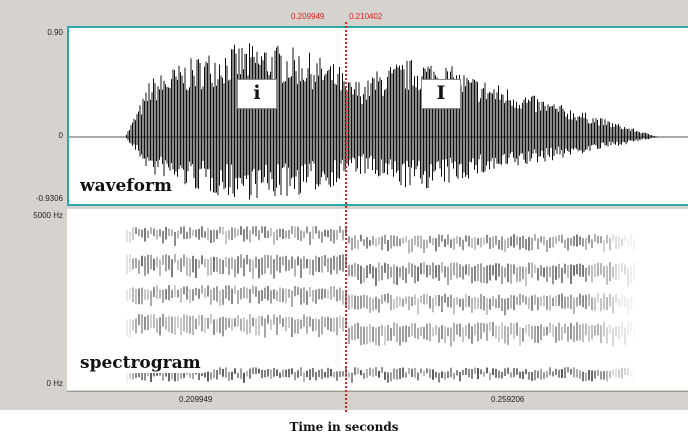  I want to click on cursor-time-readout: 0.209949 0.210402, so click(344, 17).